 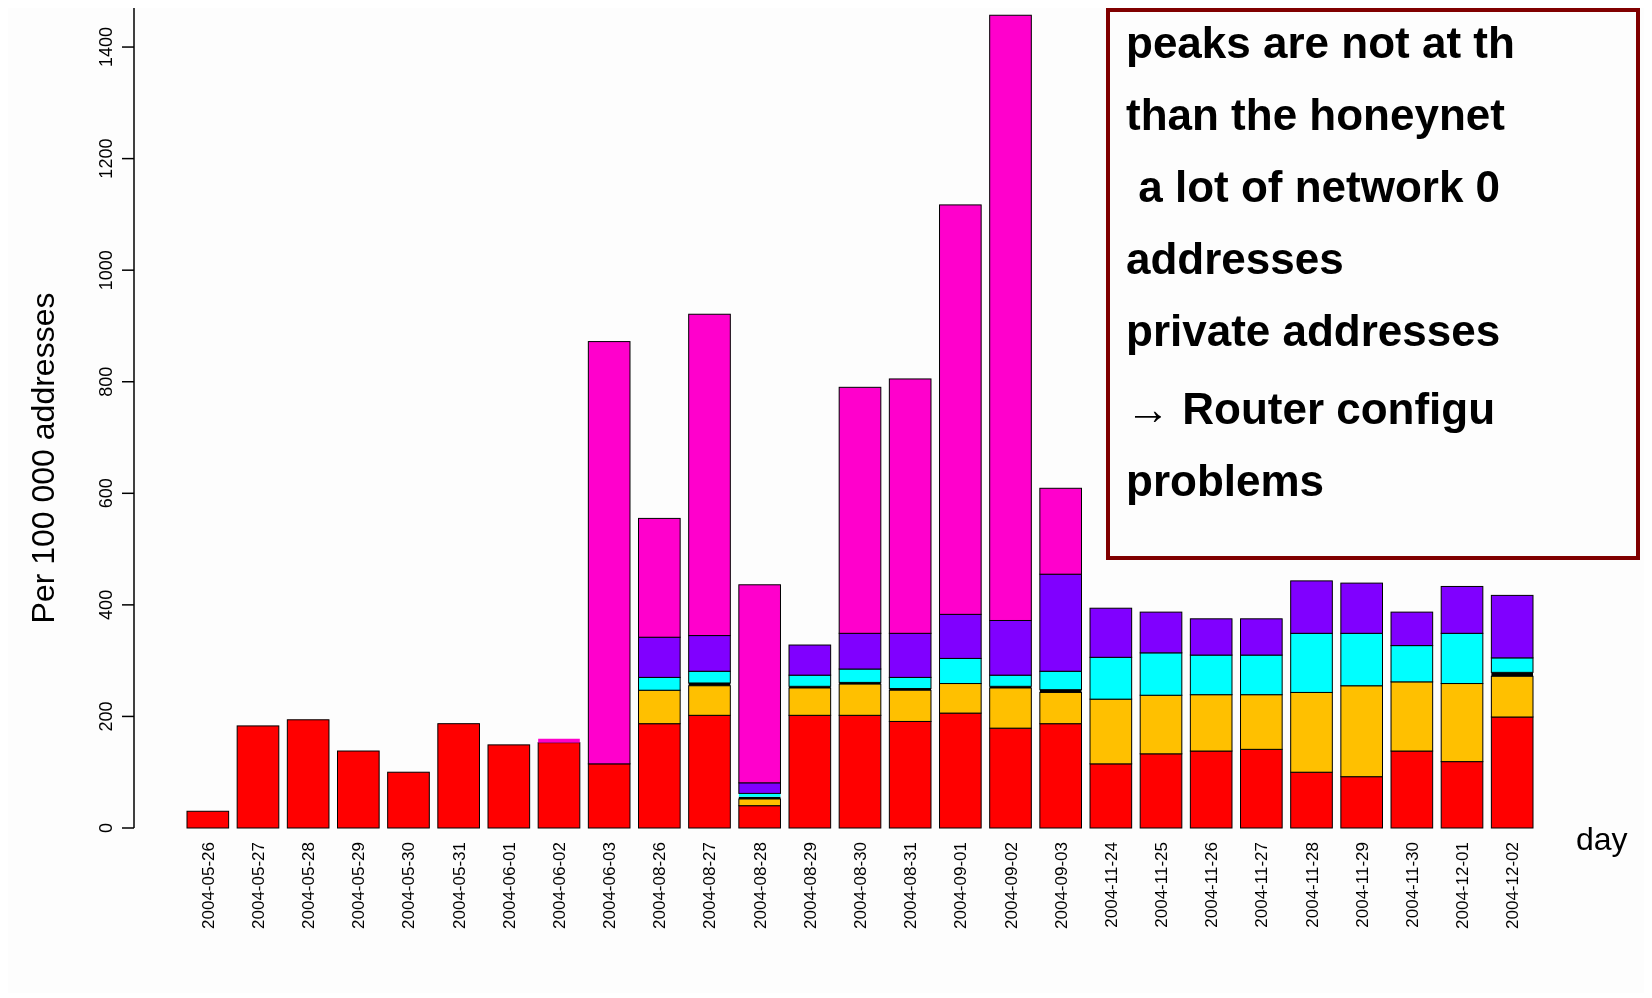 I want to click on annotation: than the honeynet, so click(x=1316, y=114).